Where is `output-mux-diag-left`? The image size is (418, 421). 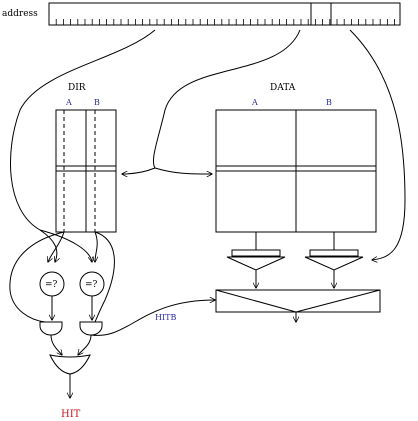
output-mux-diag-left is located at coordinates (256, 301).